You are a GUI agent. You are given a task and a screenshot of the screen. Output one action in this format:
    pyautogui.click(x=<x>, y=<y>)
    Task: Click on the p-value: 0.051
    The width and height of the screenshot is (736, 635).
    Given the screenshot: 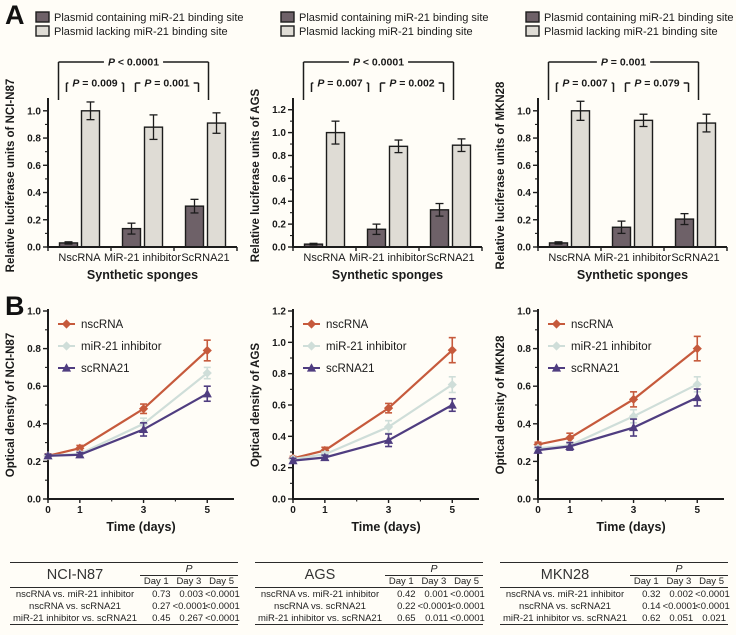 What is the action you would take?
    pyautogui.click(x=679, y=618)
    